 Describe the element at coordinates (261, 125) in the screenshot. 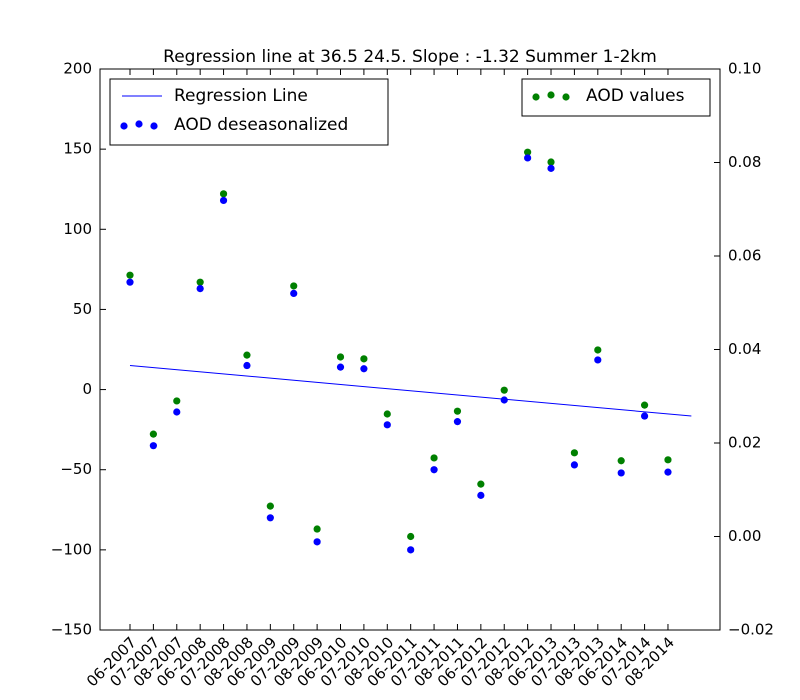

I see `legend-label: AOD deseasonalized` at that location.